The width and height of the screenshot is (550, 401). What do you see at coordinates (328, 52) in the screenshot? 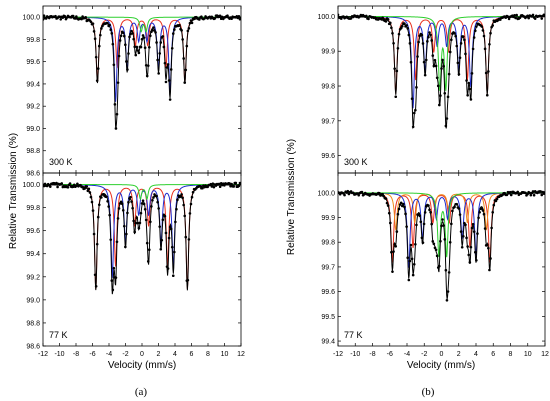
I see `y-tick-label: 99.9` at bounding box center [328, 52].